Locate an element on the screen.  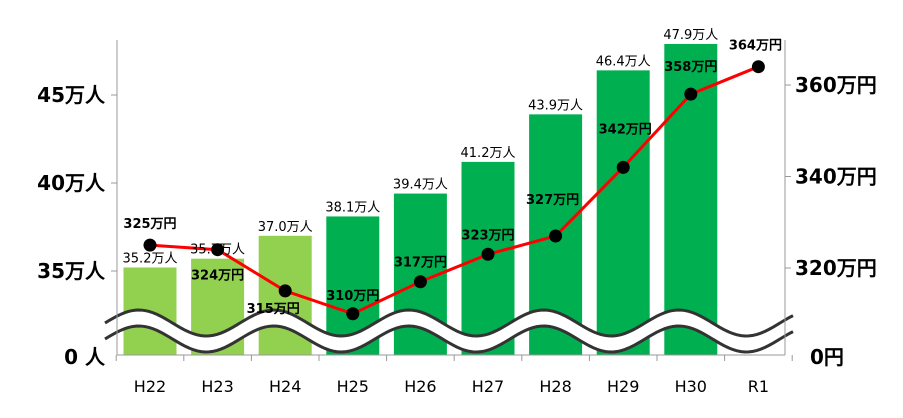
x-tick-label: H26 is located at coordinates (420, 386).